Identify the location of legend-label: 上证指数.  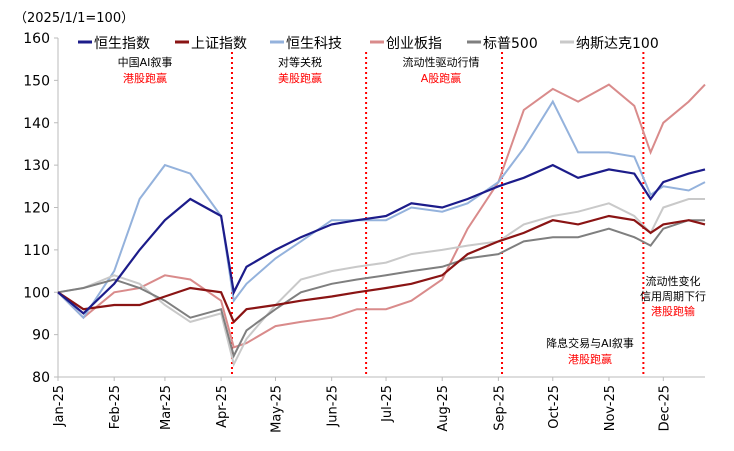
(219, 44).